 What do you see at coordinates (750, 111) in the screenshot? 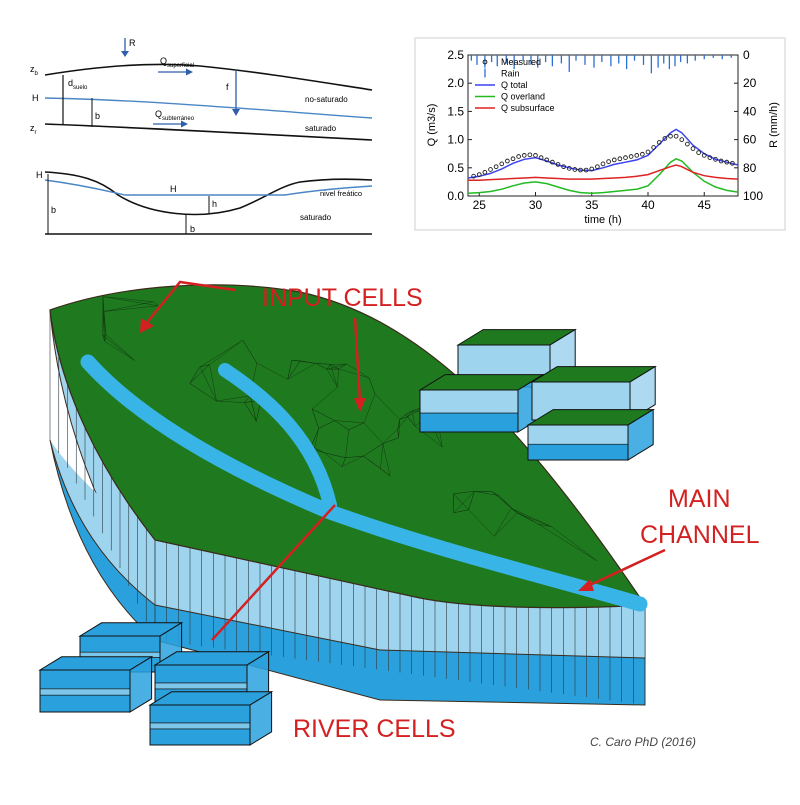
I see `y-right-tick-label: 40` at bounding box center [750, 111].